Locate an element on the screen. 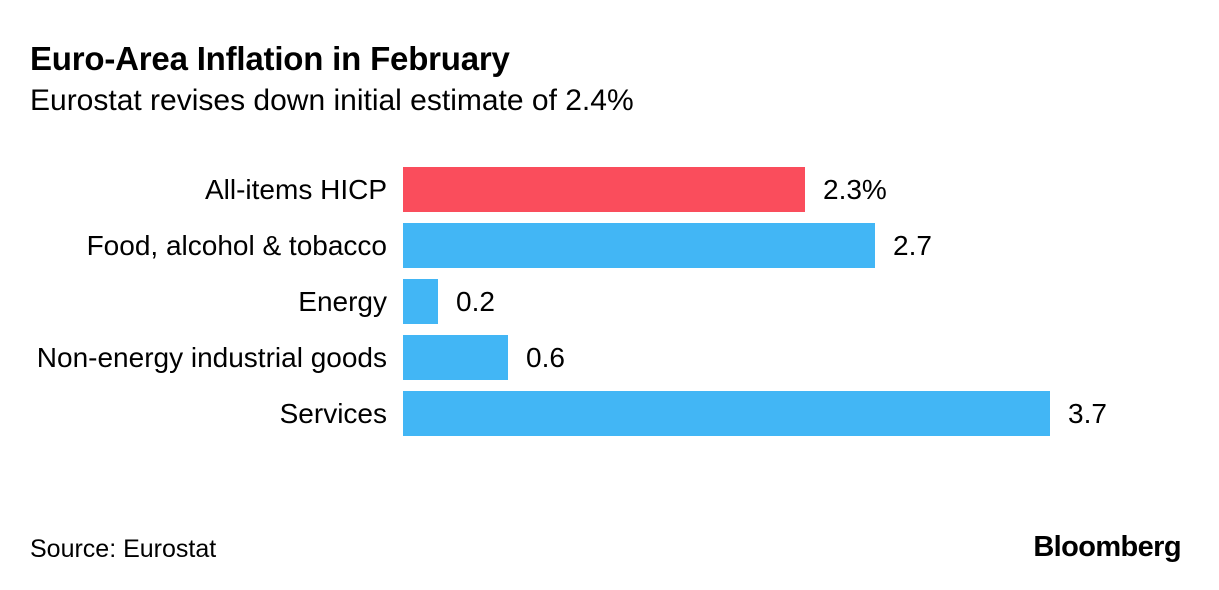  bar-track: 0.2 is located at coordinates (796, 301).